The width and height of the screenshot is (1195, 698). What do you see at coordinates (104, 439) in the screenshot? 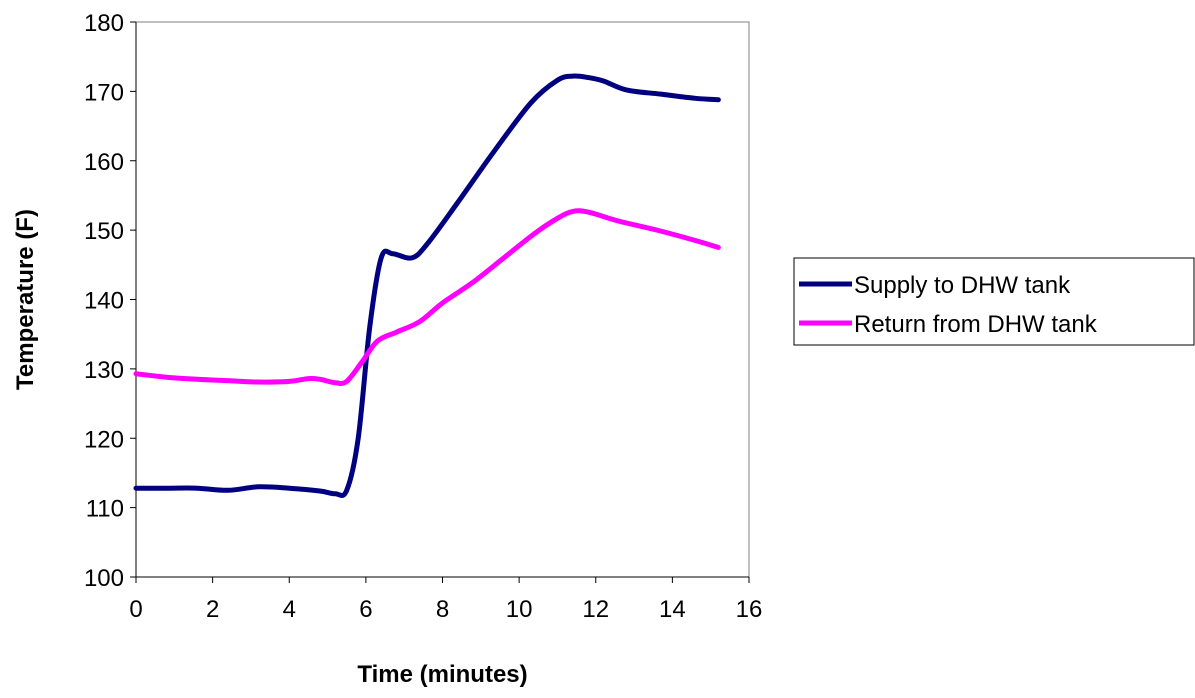
I see `y-tick-label: 120` at bounding box center [104, 439].